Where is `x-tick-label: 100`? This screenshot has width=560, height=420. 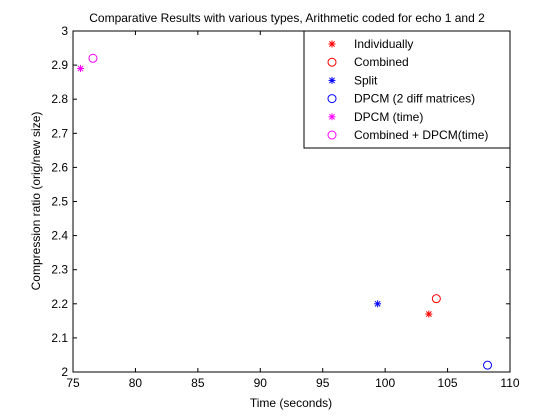
x-tick-label: 100 is located at coordinates (385, 383).